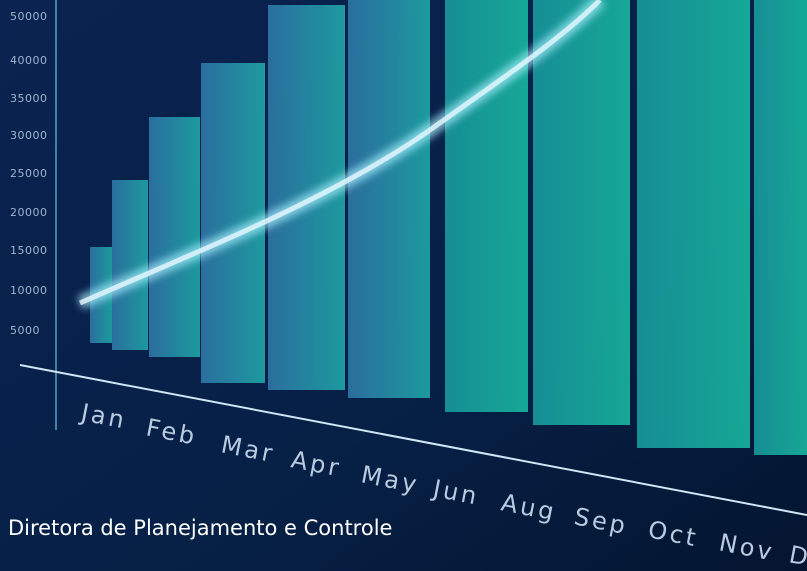  I want to click on y-label: 50000, so click(29, 16).